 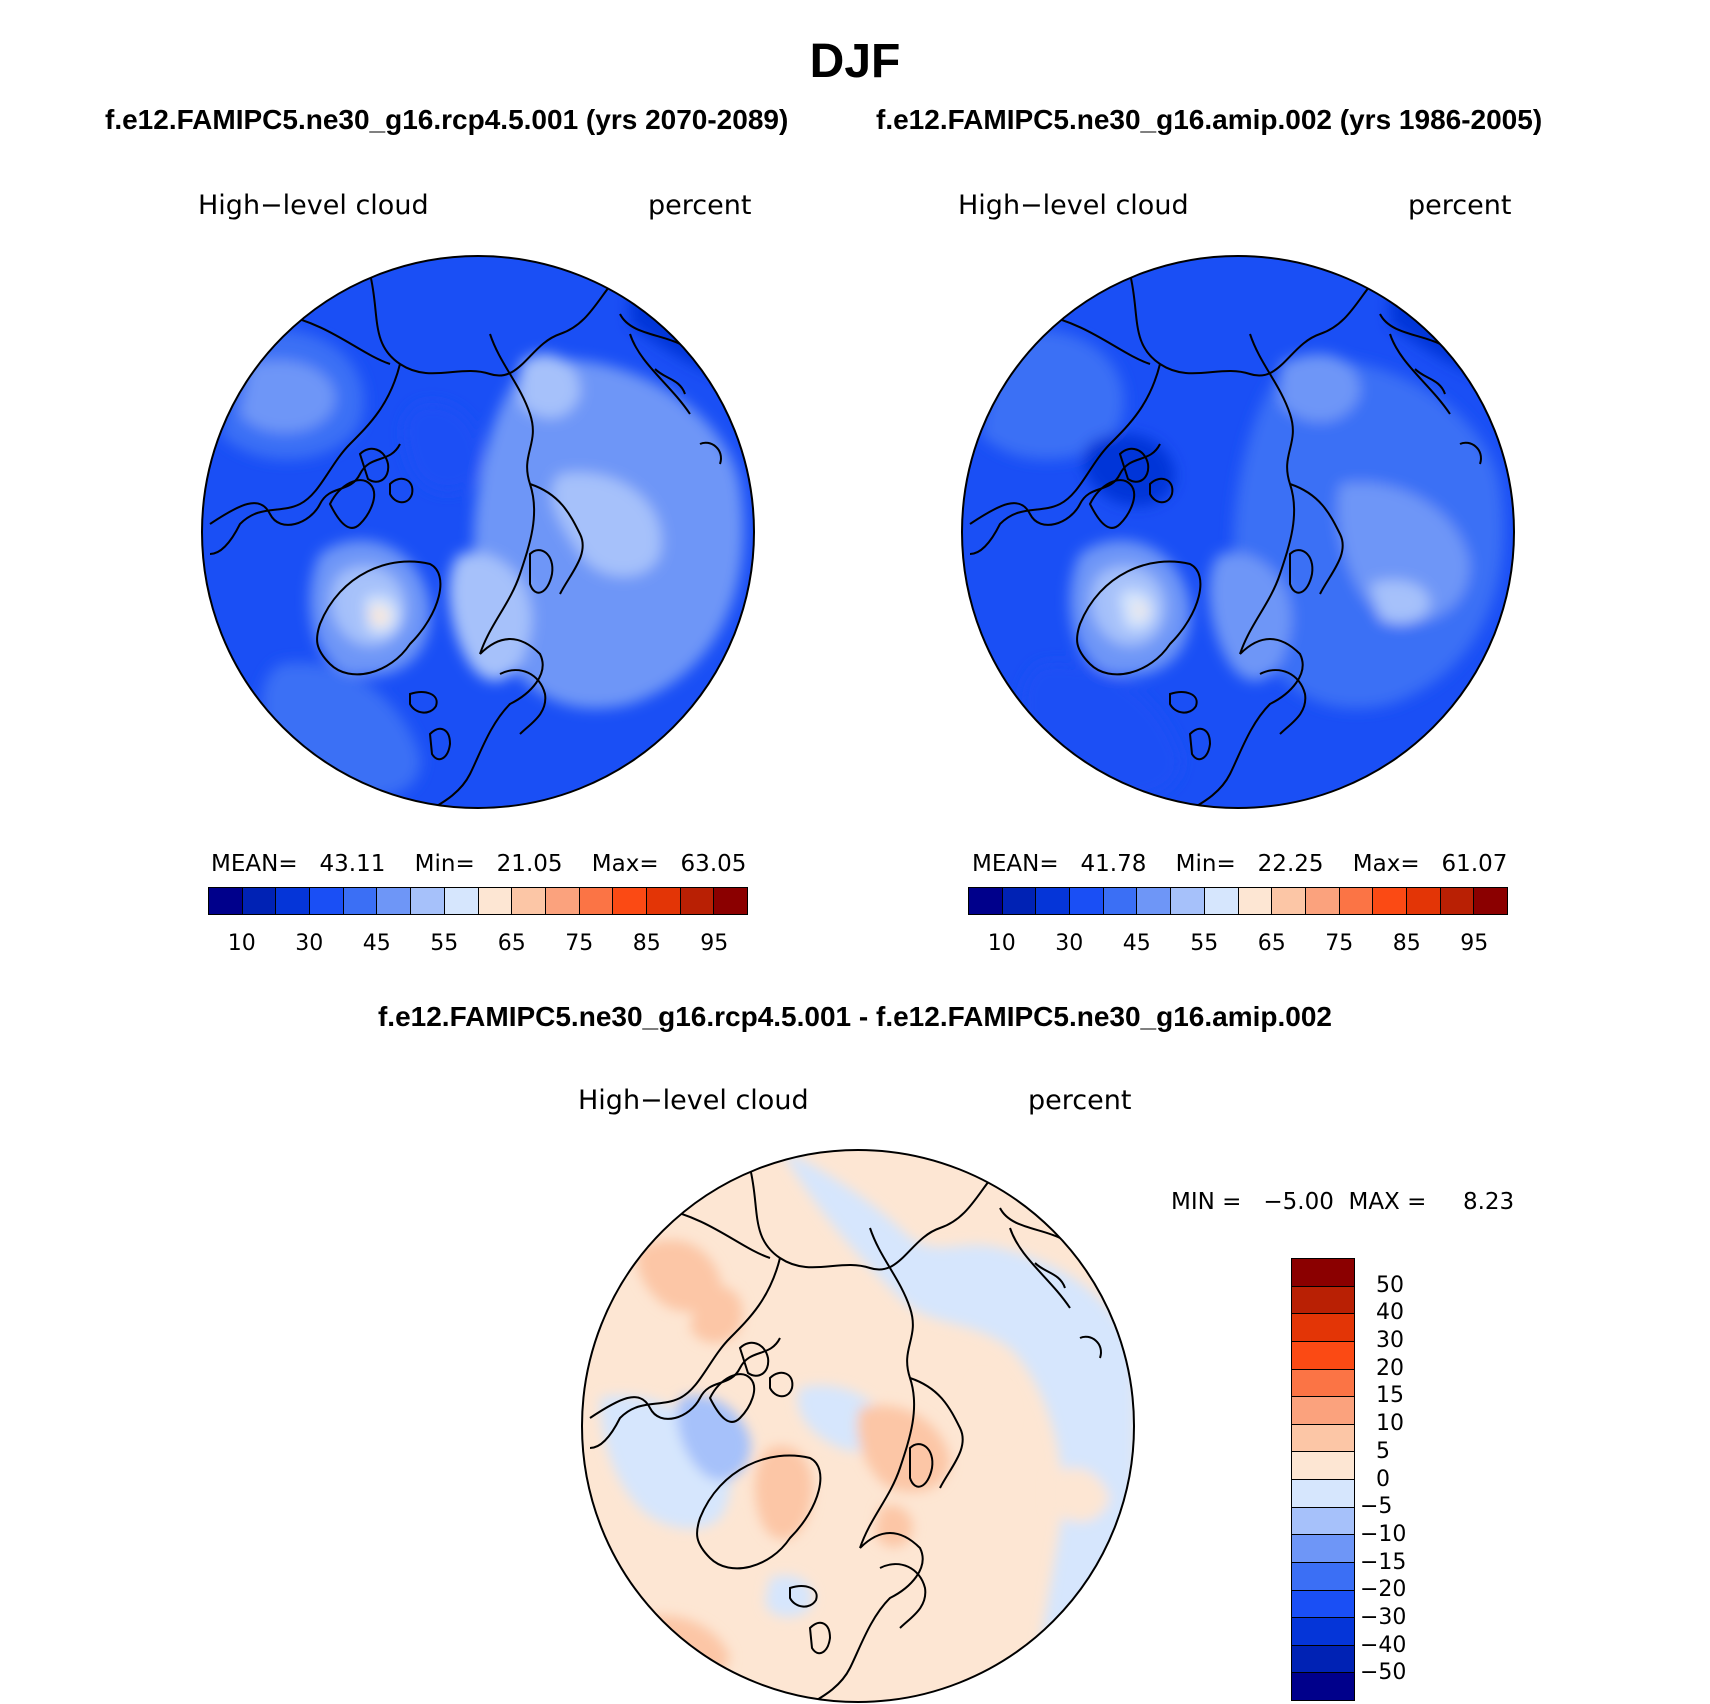 What do you see at coordinates (1387, 1202) in the screenshot?
I see `diff-max-label: MAX =` at bounding box center [1387, 1202].